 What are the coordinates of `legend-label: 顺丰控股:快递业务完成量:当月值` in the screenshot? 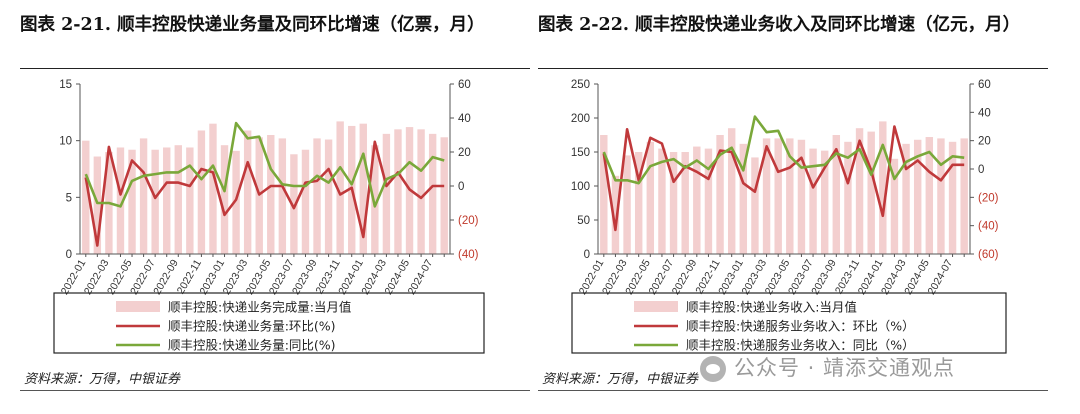 It's located at (259, 307).